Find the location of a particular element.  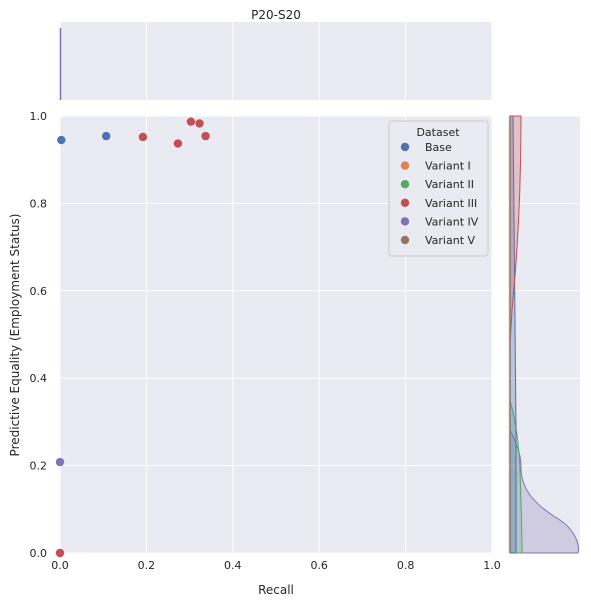

y-axis-label: Predictive Equality (Employment Status) is located at coordinates (15, 335).